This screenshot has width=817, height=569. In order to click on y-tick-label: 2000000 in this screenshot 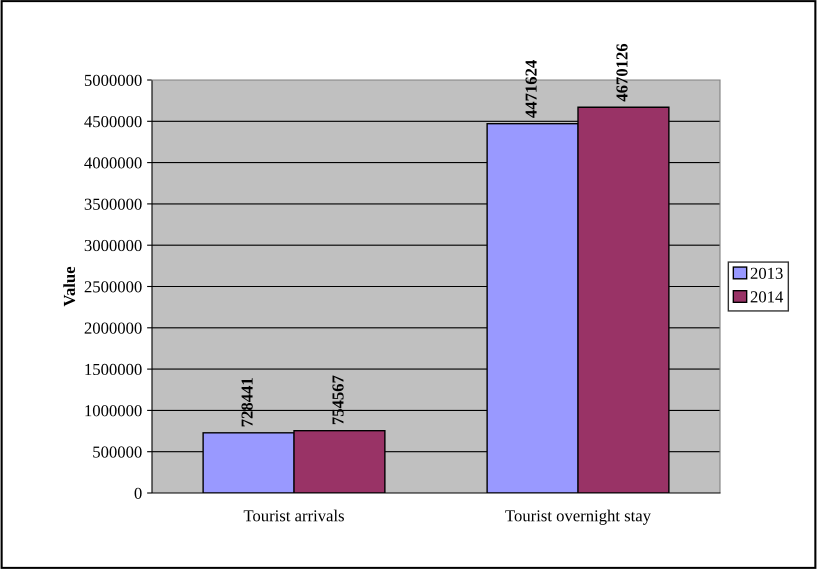, I will do `click(113, 328)`.